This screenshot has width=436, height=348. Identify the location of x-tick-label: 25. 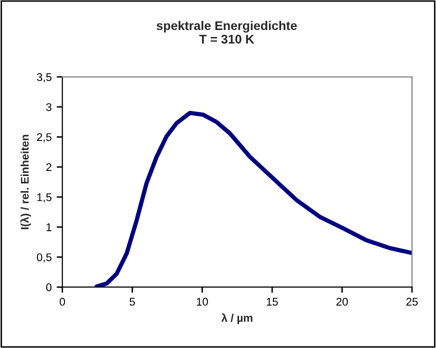
(412, 302).